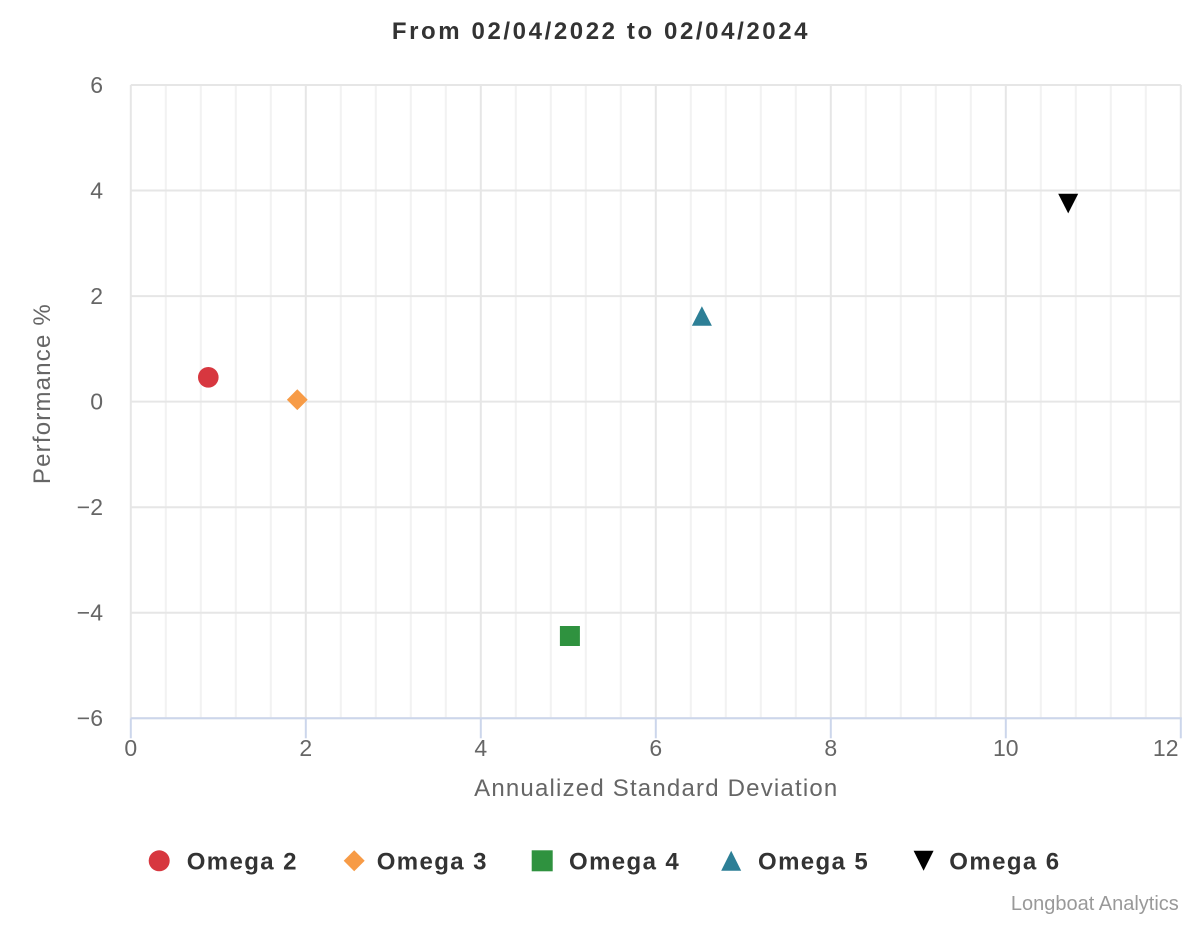 This screenshot has height=925, width=1200. What do you see at coordinates (656, 788) in the screenshot?
I see `svg-text: Annualized Standard Deviation` at bounding box center [656, 788].